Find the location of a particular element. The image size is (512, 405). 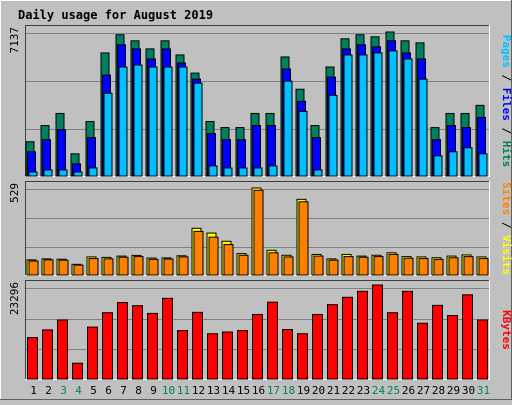

legend-files: Files is located at coordinates (506, 104).